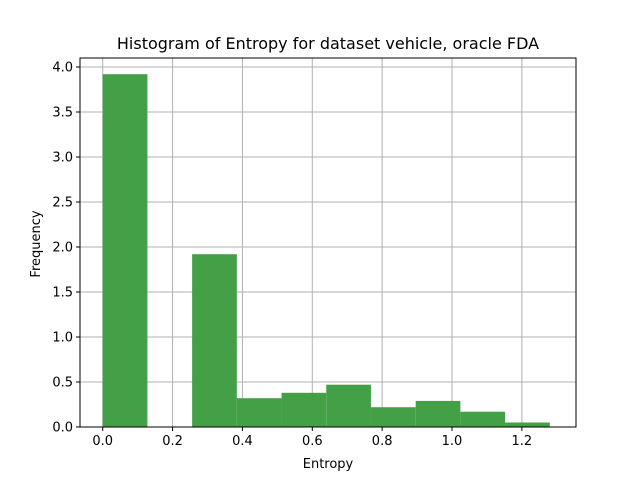  Describe the element at coordinates (102, 441) in the screenshot. I see `x-tick-label: 0.0` at that location.